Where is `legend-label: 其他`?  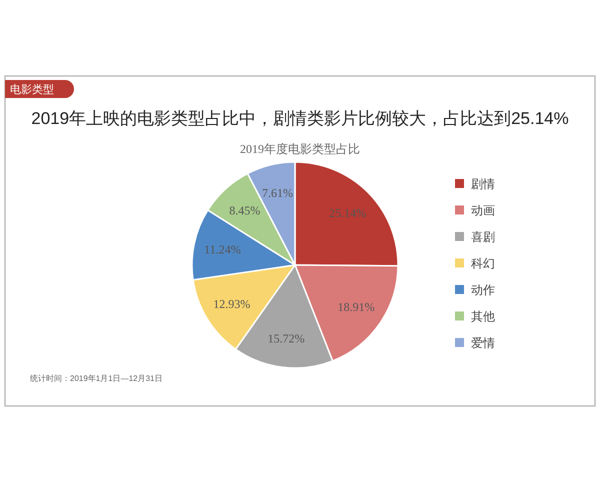
legend-label: 其他 is located at coordinates (483, 317).